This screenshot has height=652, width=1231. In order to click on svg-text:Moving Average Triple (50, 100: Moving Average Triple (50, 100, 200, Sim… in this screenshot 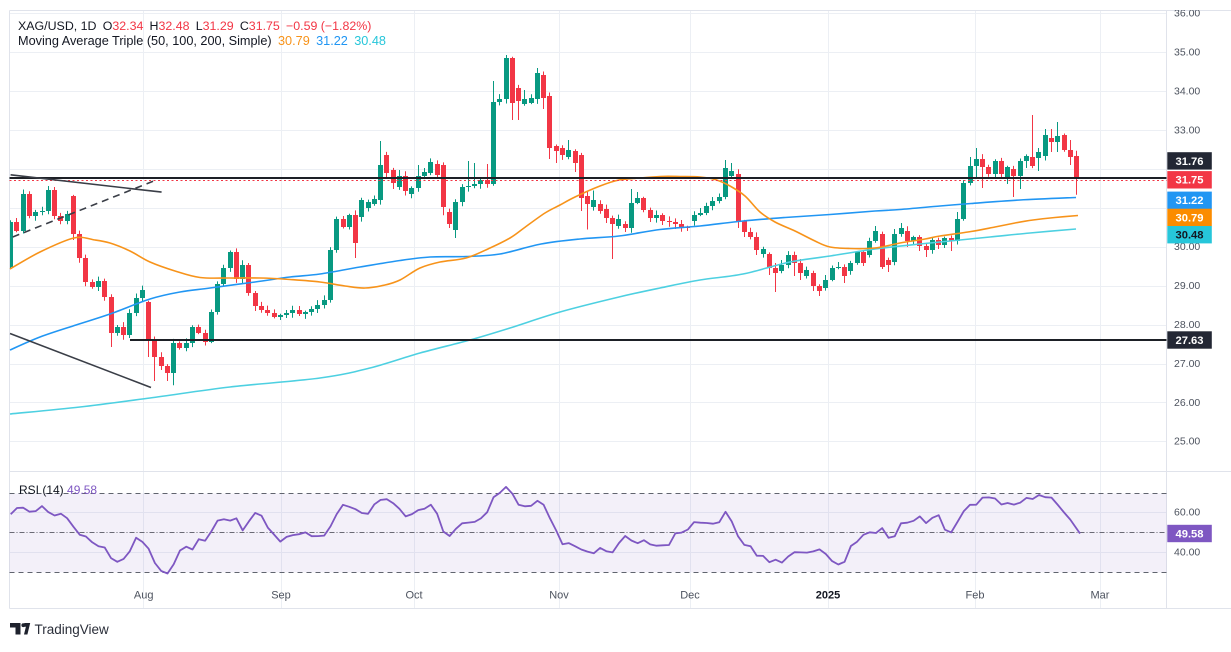, I will do `click(202, 41)`.